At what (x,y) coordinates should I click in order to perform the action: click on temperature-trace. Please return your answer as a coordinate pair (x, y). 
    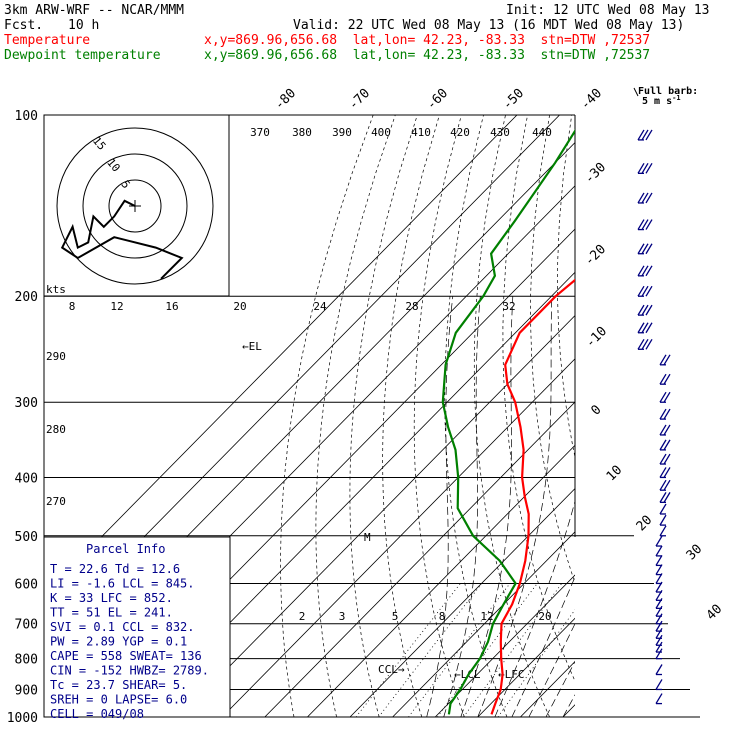
    Looking at the image, I should click on (532, 496).